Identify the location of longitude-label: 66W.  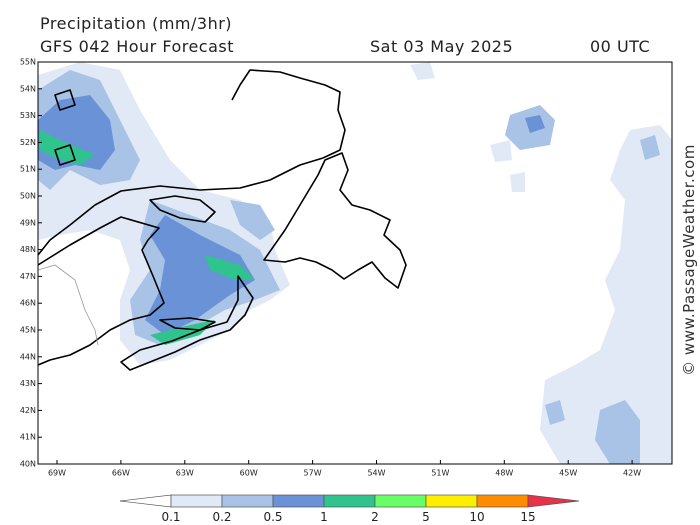
(121, 473).